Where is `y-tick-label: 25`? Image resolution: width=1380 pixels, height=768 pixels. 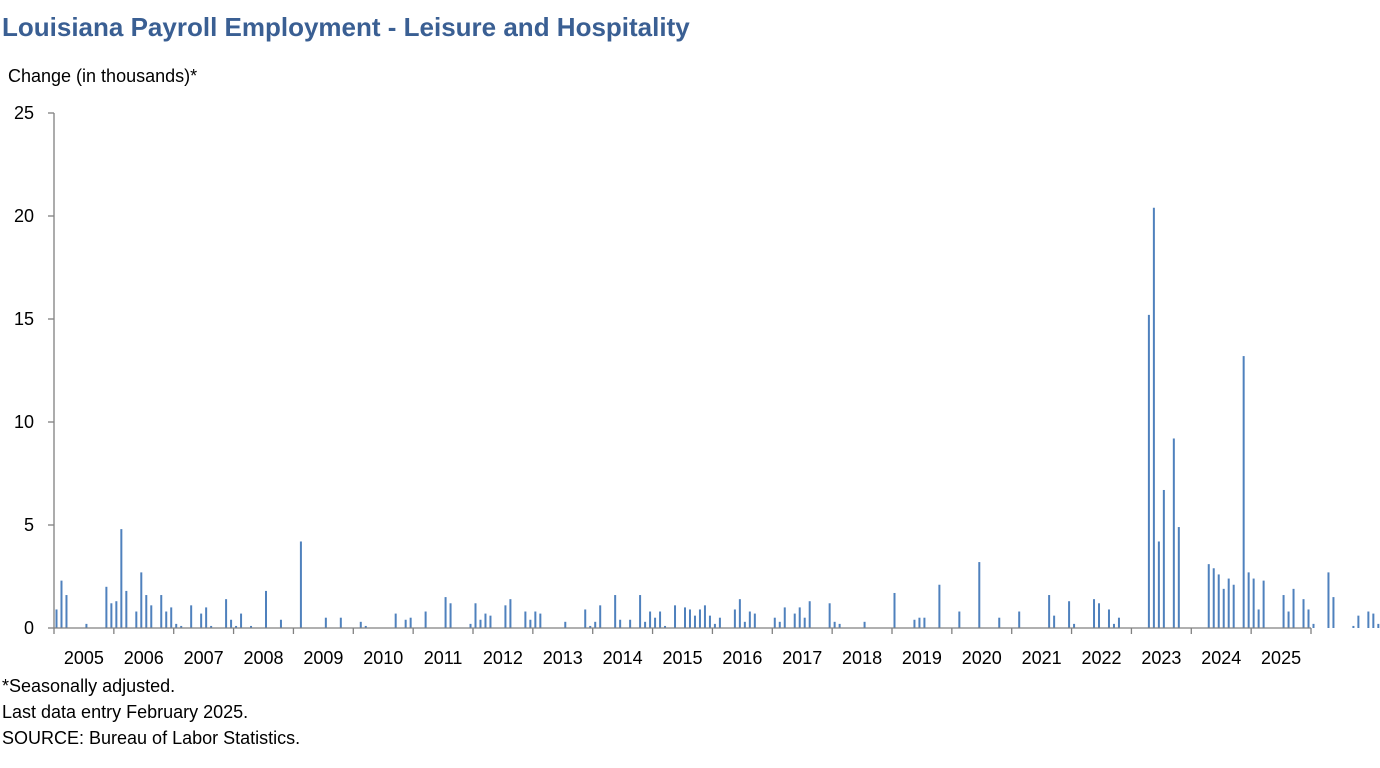 y-tick-label: 25 is located at coordinates (24, 113).